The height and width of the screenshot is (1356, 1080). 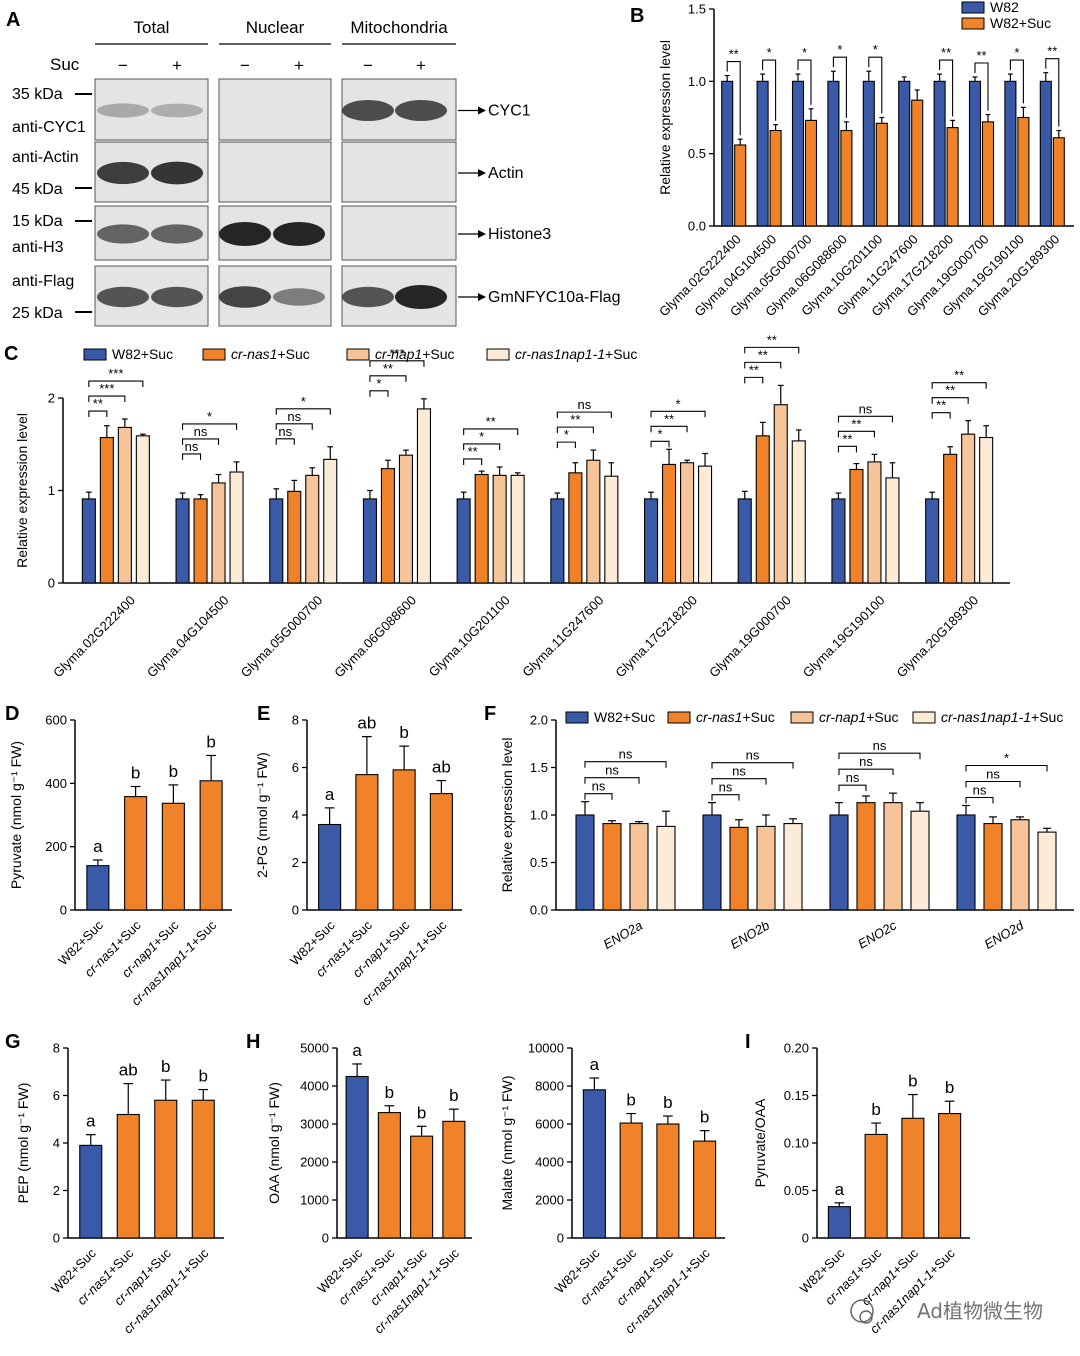 What do you see at coordinates (637, 16) in the screenshot?
I see `panel-label: B` at bounding box center [637, 16].